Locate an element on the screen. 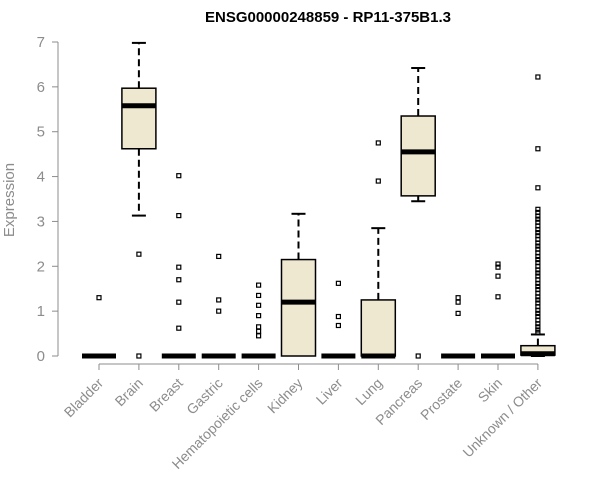  box-kidney is located at coordinates (298, 284).